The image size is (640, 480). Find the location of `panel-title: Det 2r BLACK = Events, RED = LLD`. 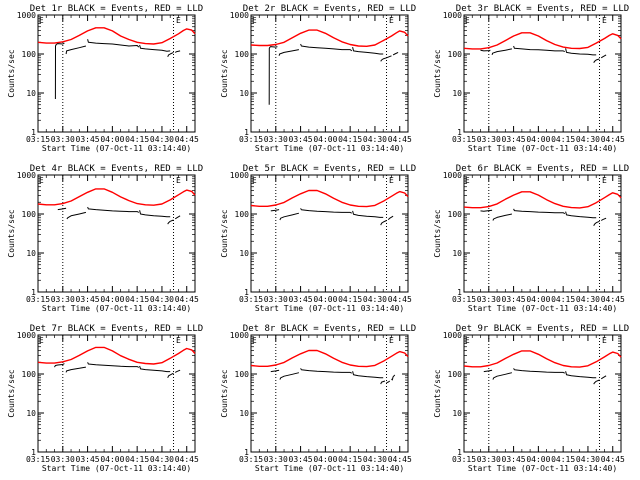

panel-title: Det 2r BLACK = Events, RED = LLD is located at coordinates (329, 9).